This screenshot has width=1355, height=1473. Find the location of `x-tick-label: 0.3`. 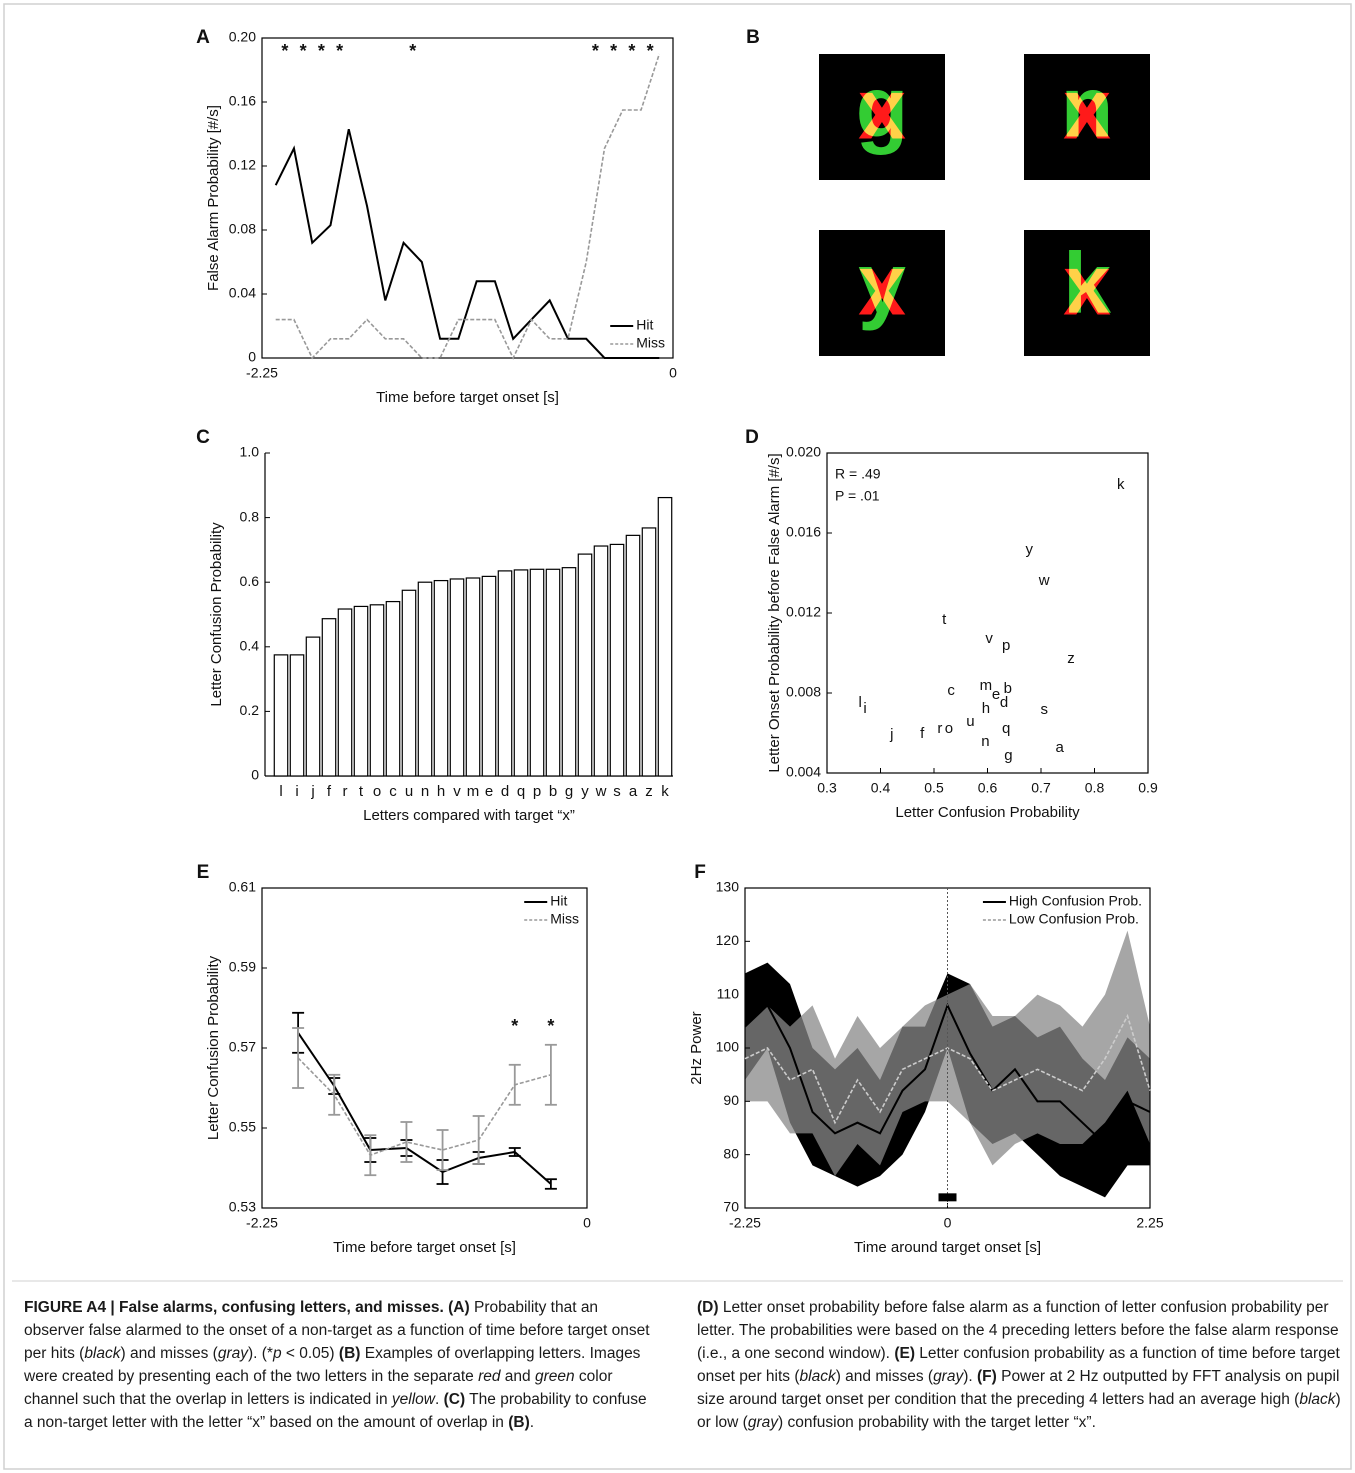

x-tick-label: 0.3 is located at coordinates (827, 788).